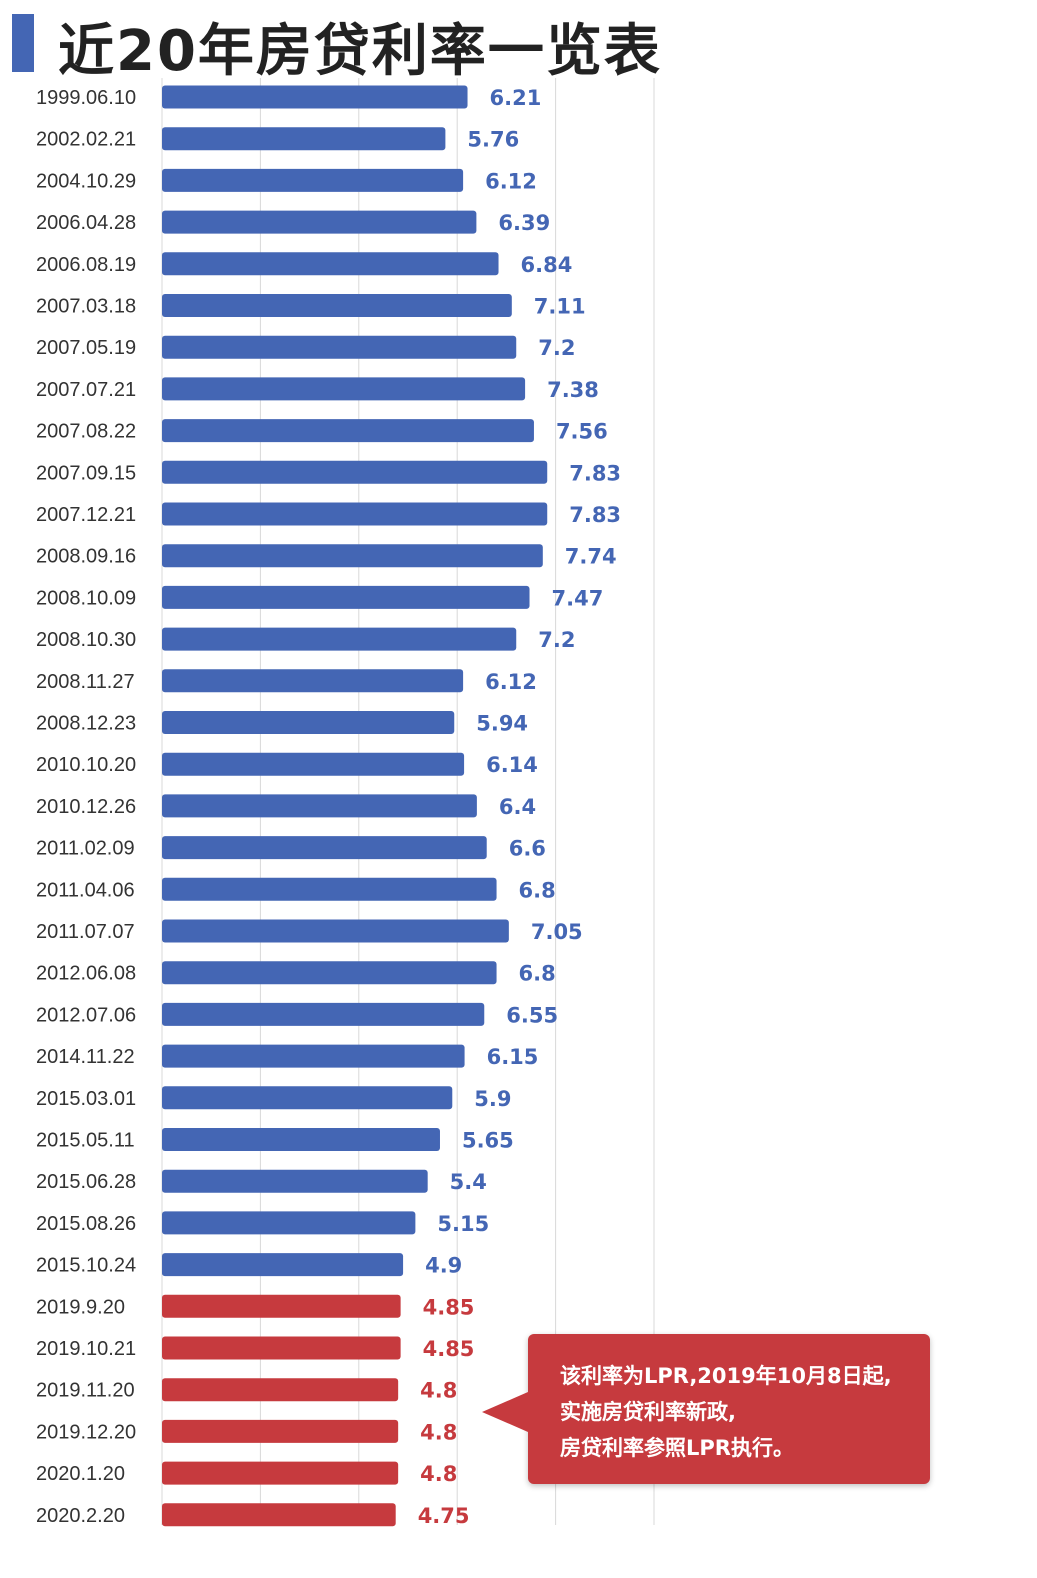 The image size is (1037, 1578). Describe the element at coordinates (80, 1516) in the screenshot. I see `category-label: 2020.2.20` at that location.